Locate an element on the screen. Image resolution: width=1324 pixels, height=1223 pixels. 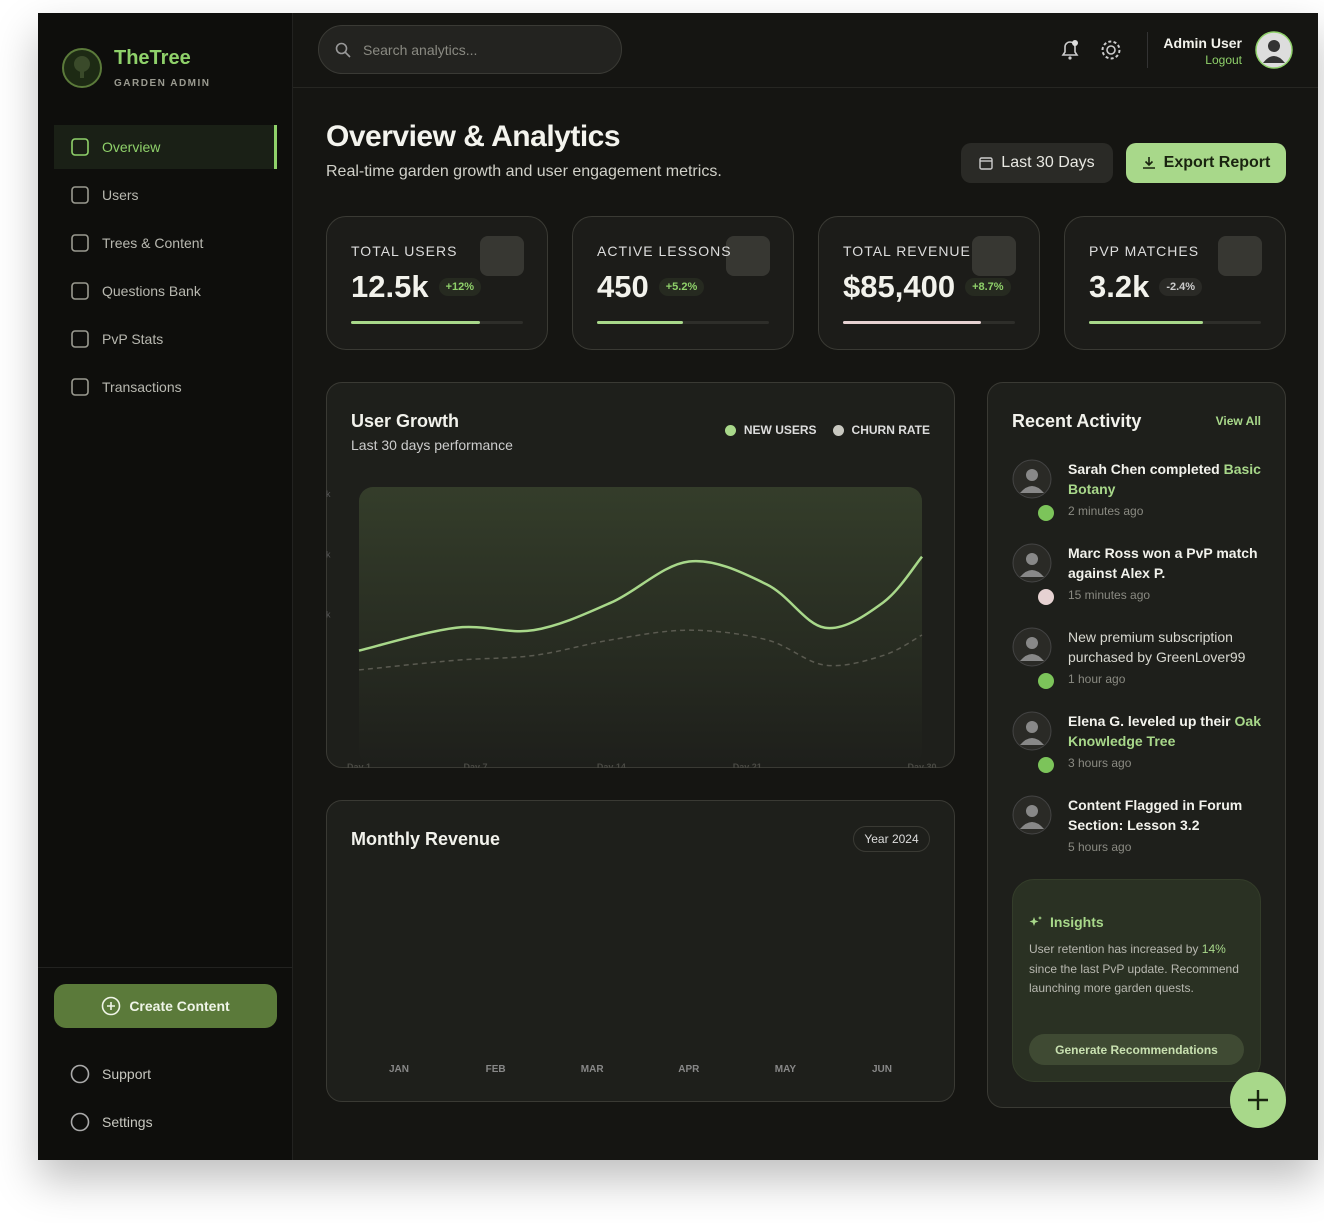
stat-card is located at coordinates (437, 283).